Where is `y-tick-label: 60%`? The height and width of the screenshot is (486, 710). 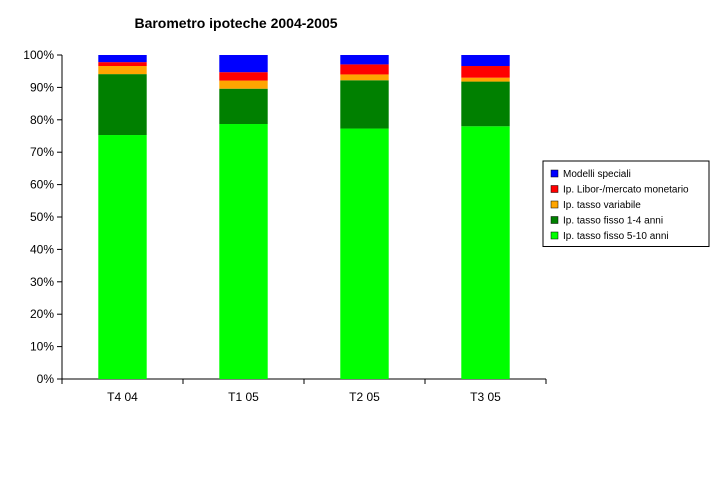 y-tick-label: 60% is located at coordinates (42, 185).